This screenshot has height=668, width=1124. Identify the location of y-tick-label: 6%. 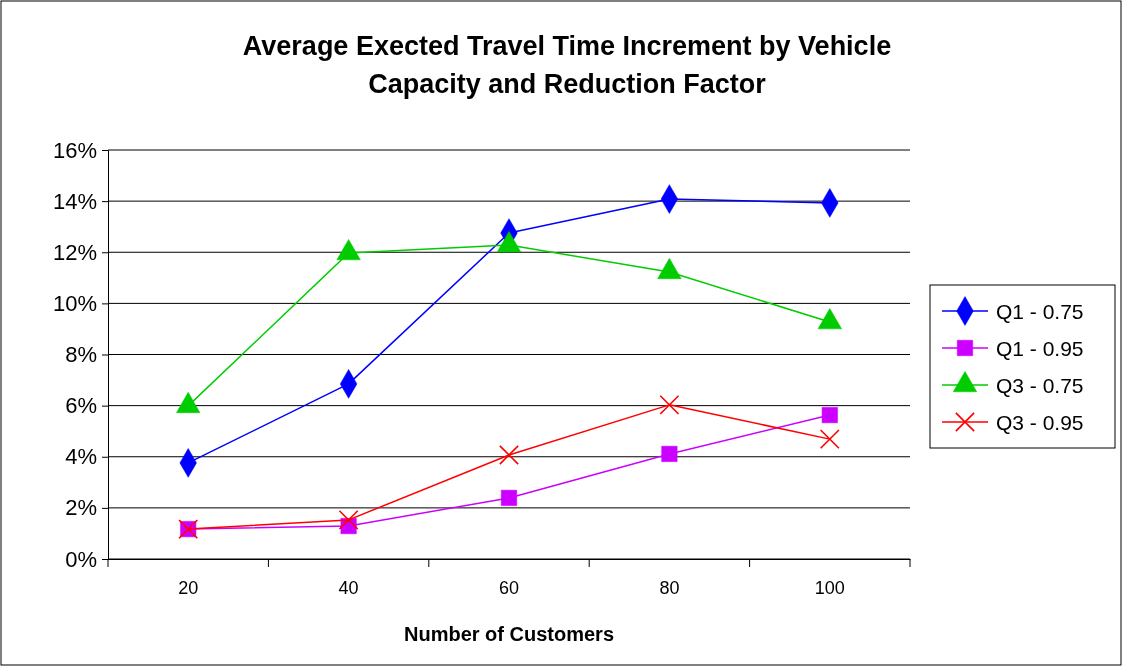
(81, 406).